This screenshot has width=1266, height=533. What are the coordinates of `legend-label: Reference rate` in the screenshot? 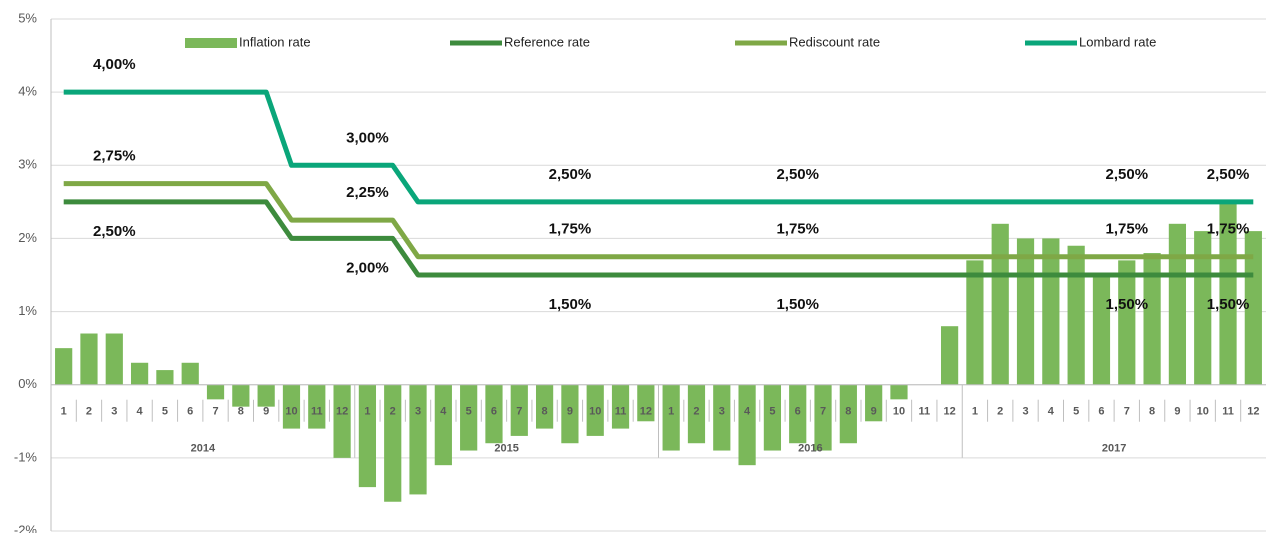 It's located at (547, 41).